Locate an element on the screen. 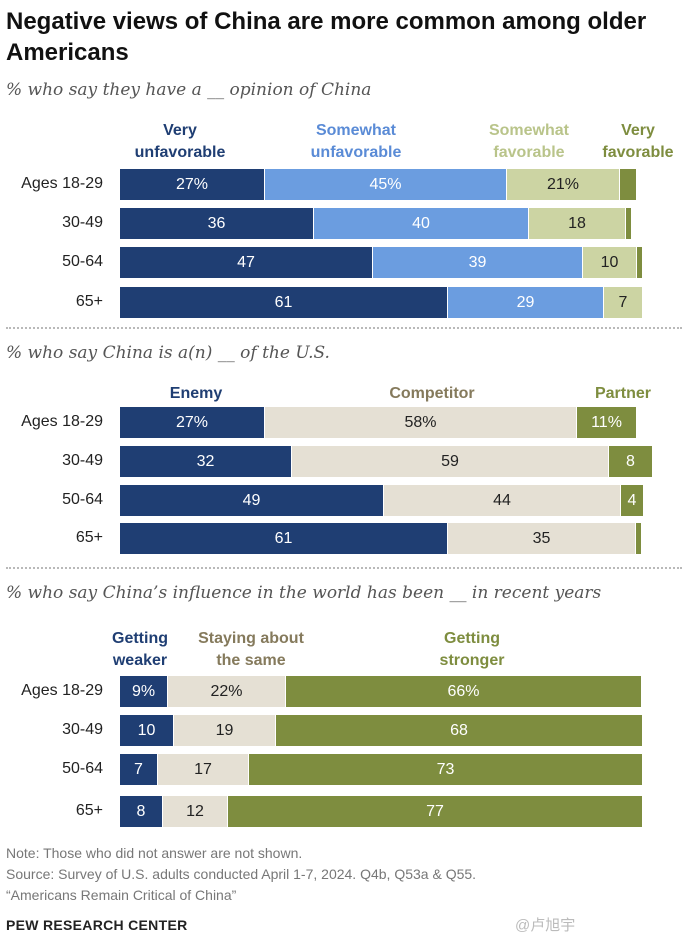  legend-label: Enemy is located at coordinates (196, 393).